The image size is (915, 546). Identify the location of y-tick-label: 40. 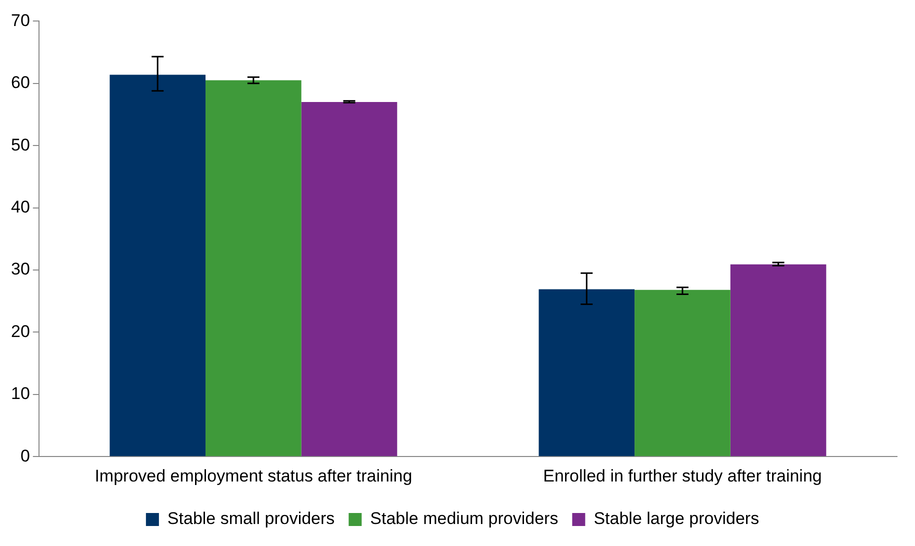
(20, 206).